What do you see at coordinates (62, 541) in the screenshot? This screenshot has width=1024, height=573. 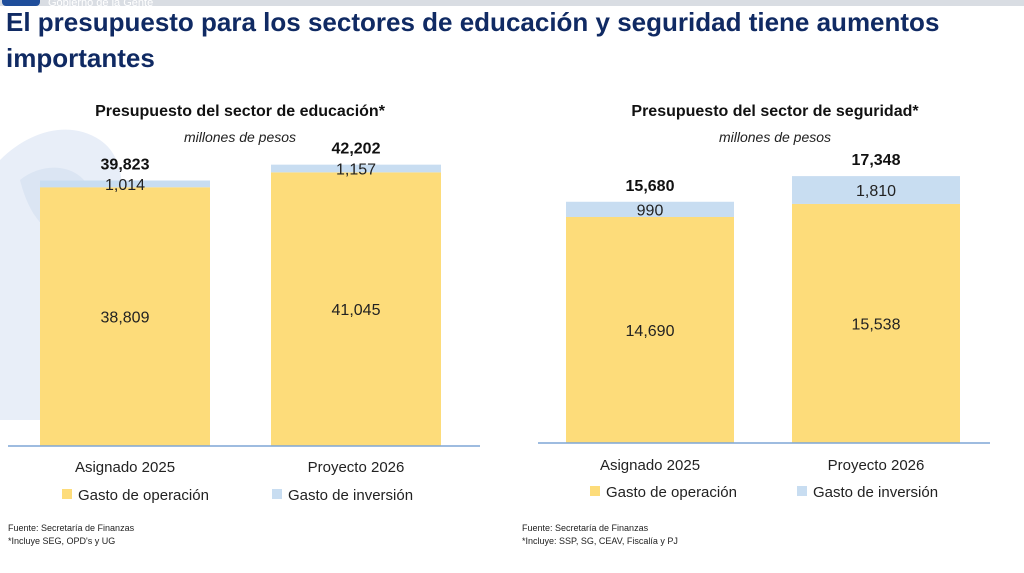 I see `note-education: *Incluye SEG, OPD's y UG` at bounding box center [62, 541].